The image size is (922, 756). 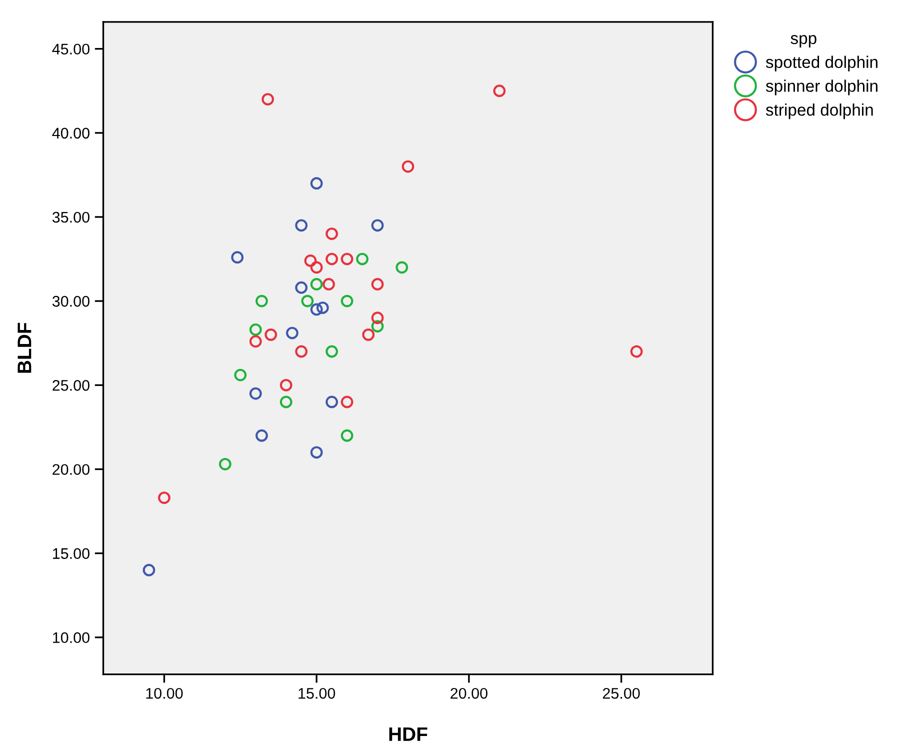 What do you see at coordinates (71, 217) in the screenshot?
I see `y-tick-label: 35.00` at bounding box center [71, 217].